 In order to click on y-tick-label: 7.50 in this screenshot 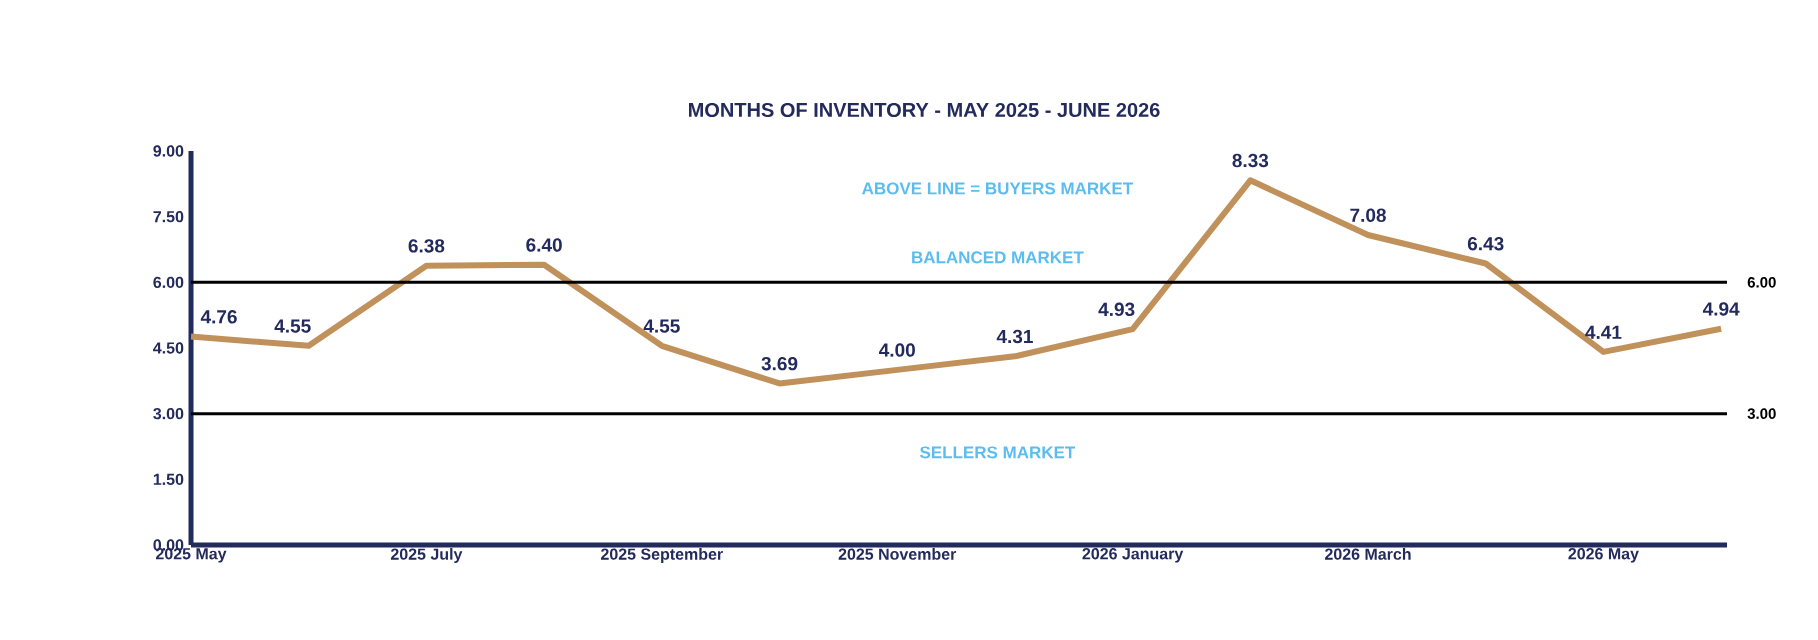, I will do `click(168, 217)`.